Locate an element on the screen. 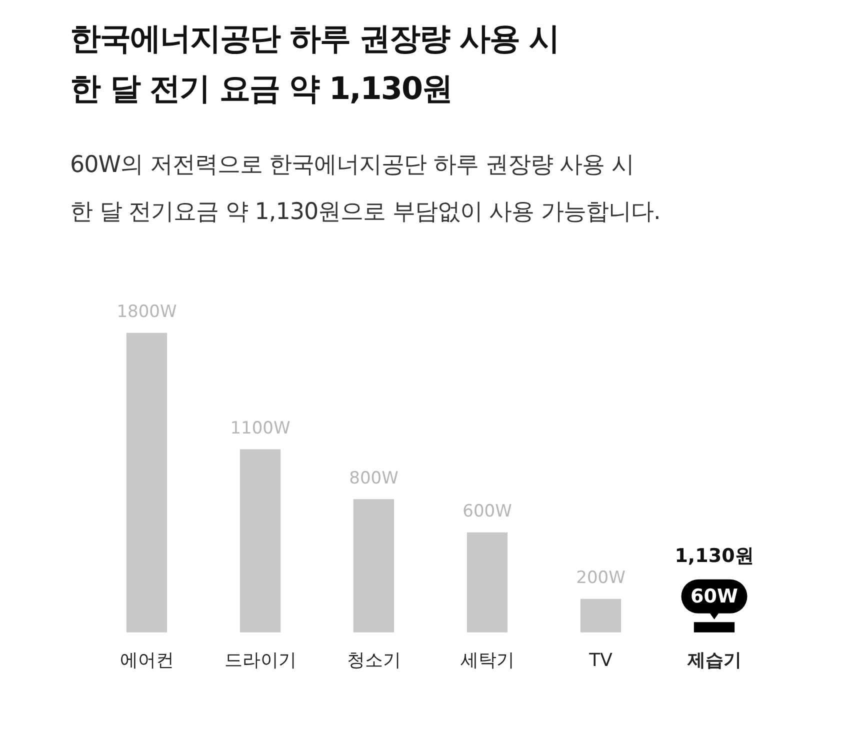 The image size is (856, 741). annotation: 1,130원 is located at coordinates (714, 555).